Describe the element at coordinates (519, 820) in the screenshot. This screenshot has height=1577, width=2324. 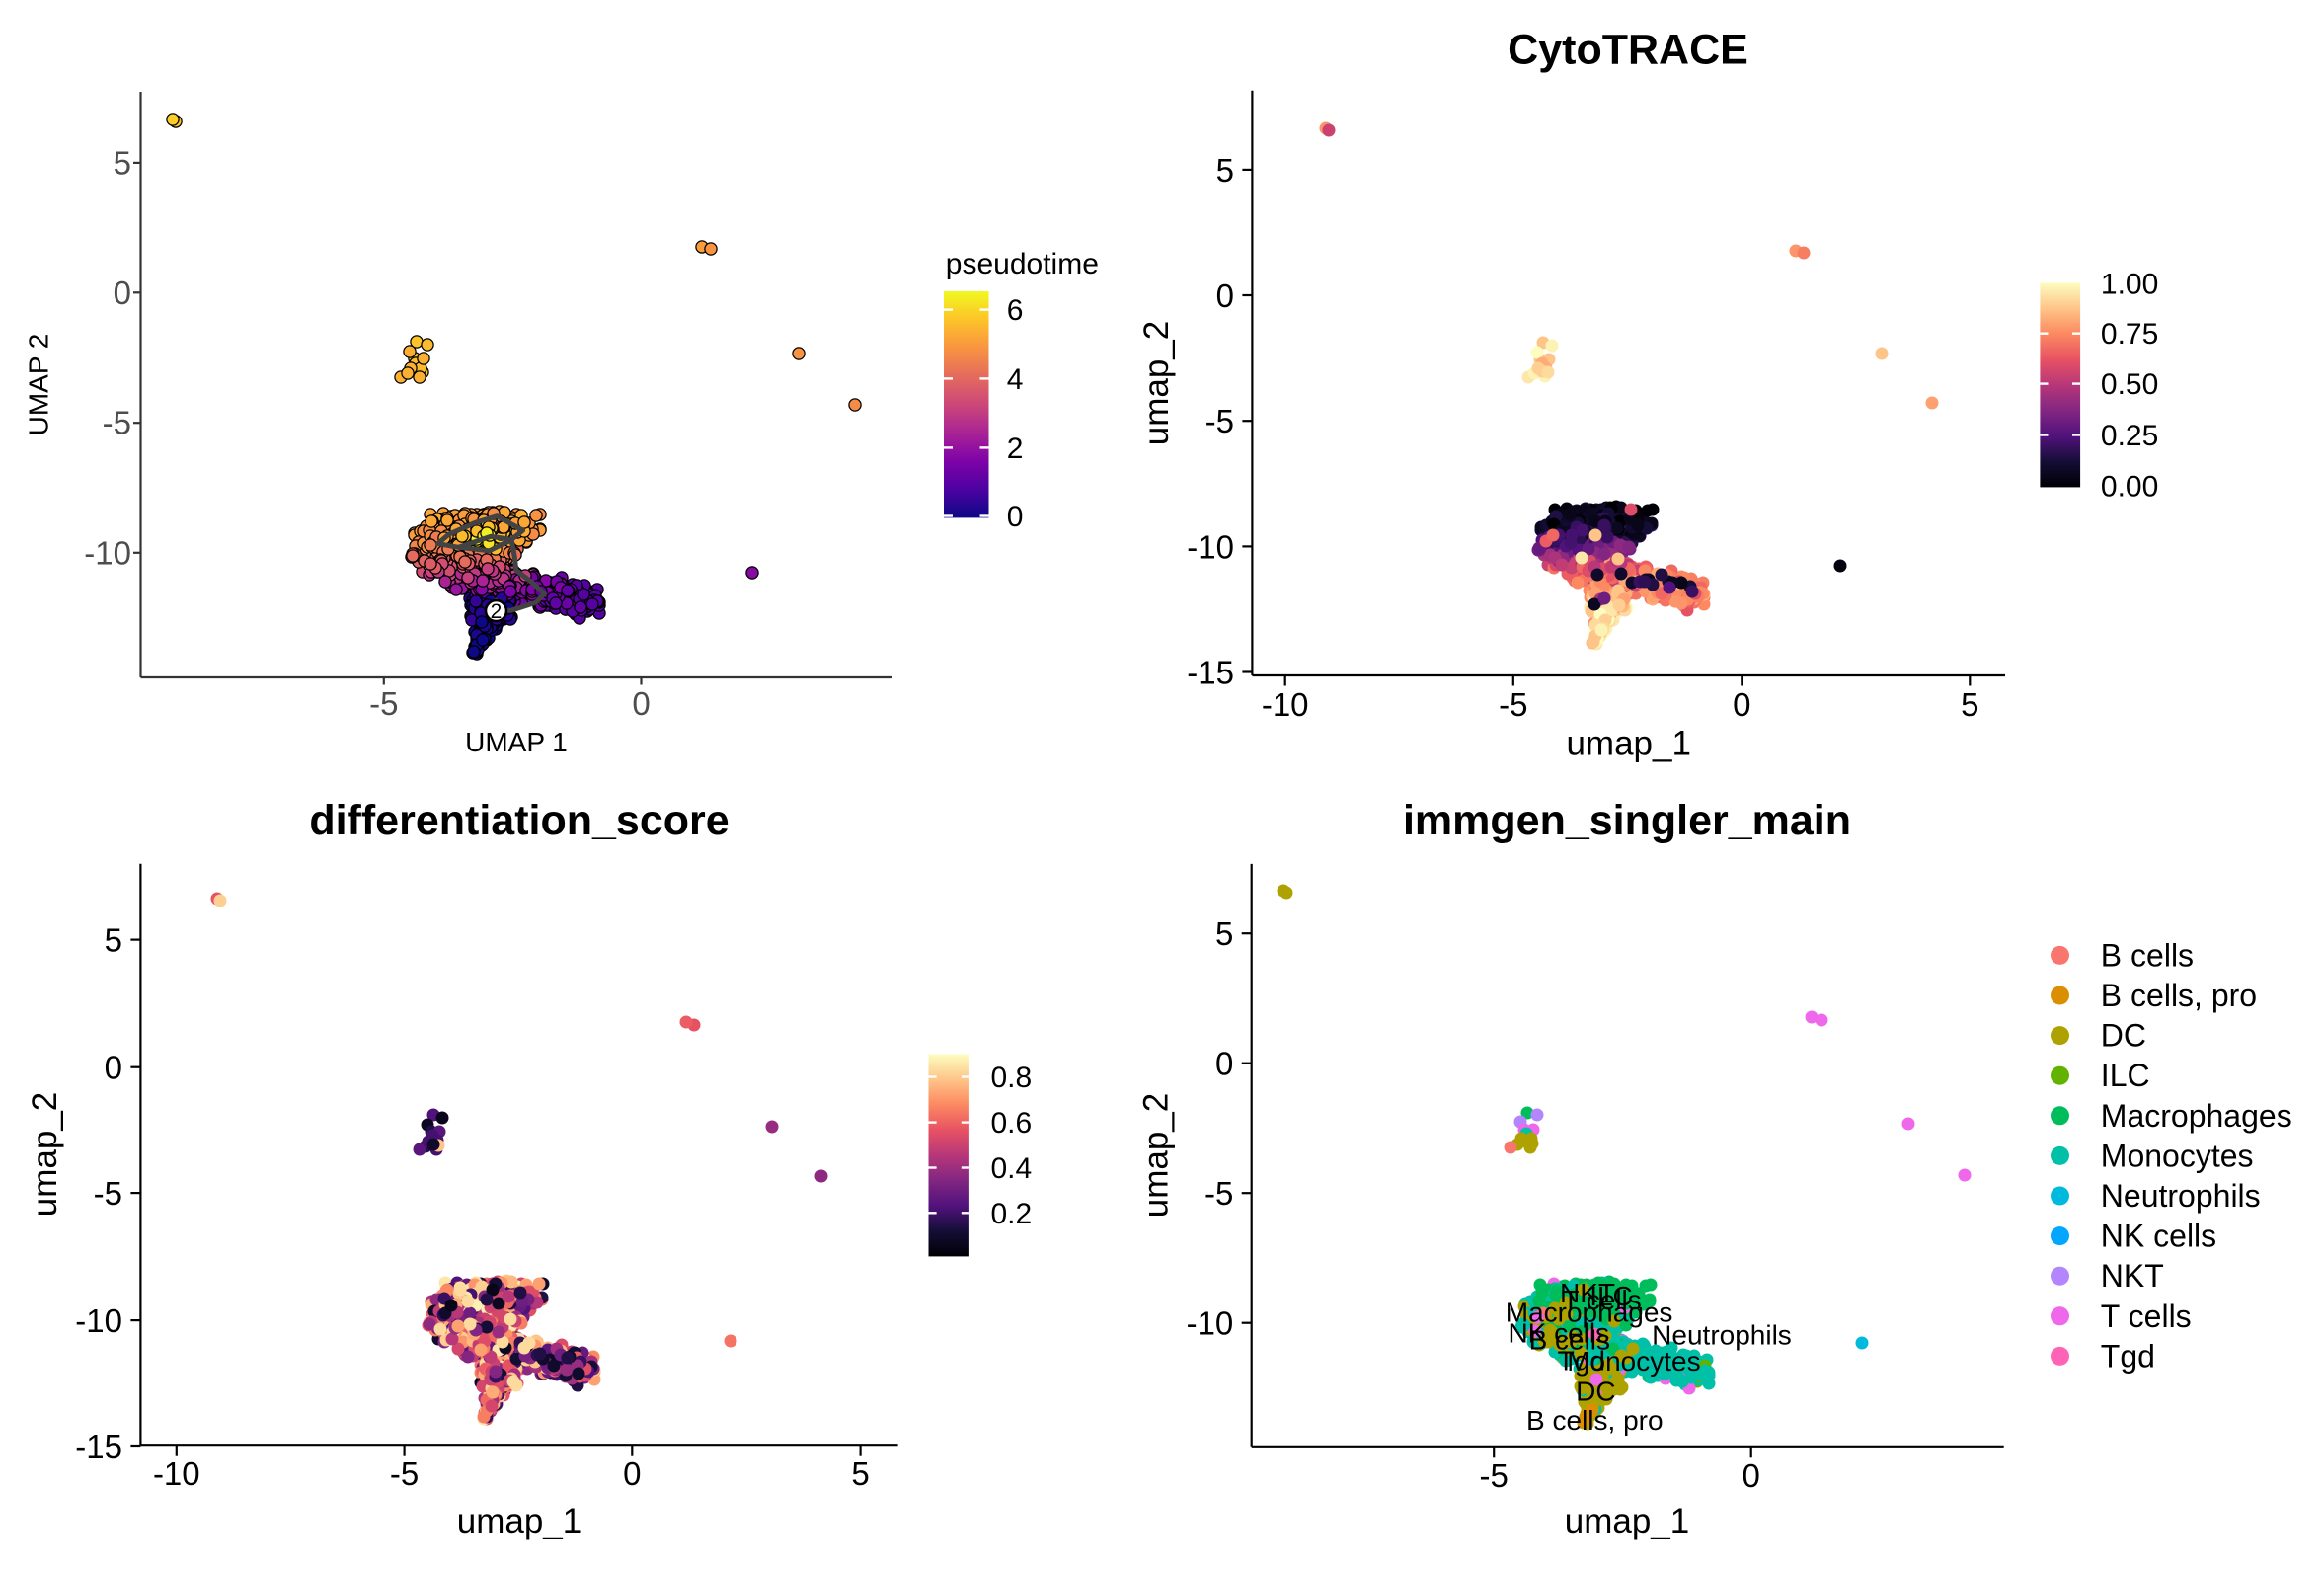
I see `svg-text: differentiation_score` at that location.